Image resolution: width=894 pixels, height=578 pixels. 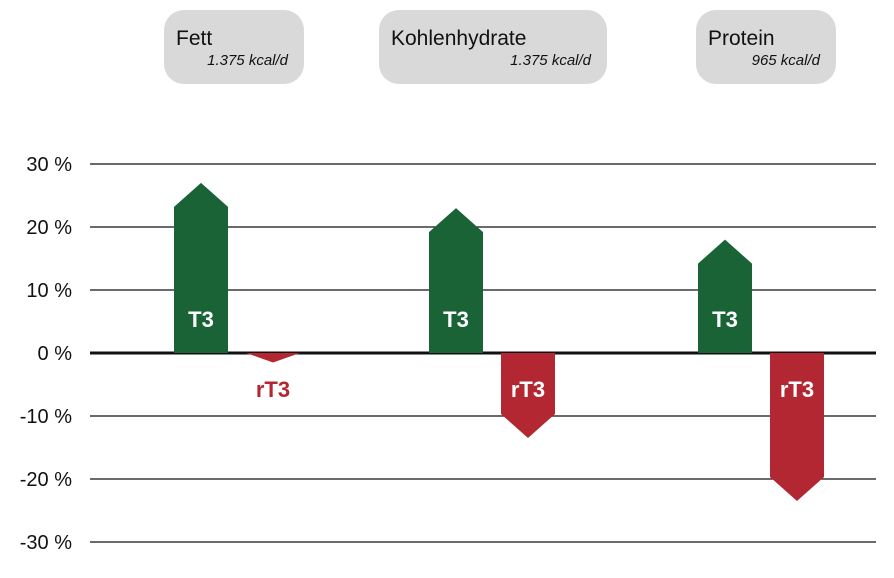 I want to click on y-tick-label: -20 %, so click(x=46, y=480).